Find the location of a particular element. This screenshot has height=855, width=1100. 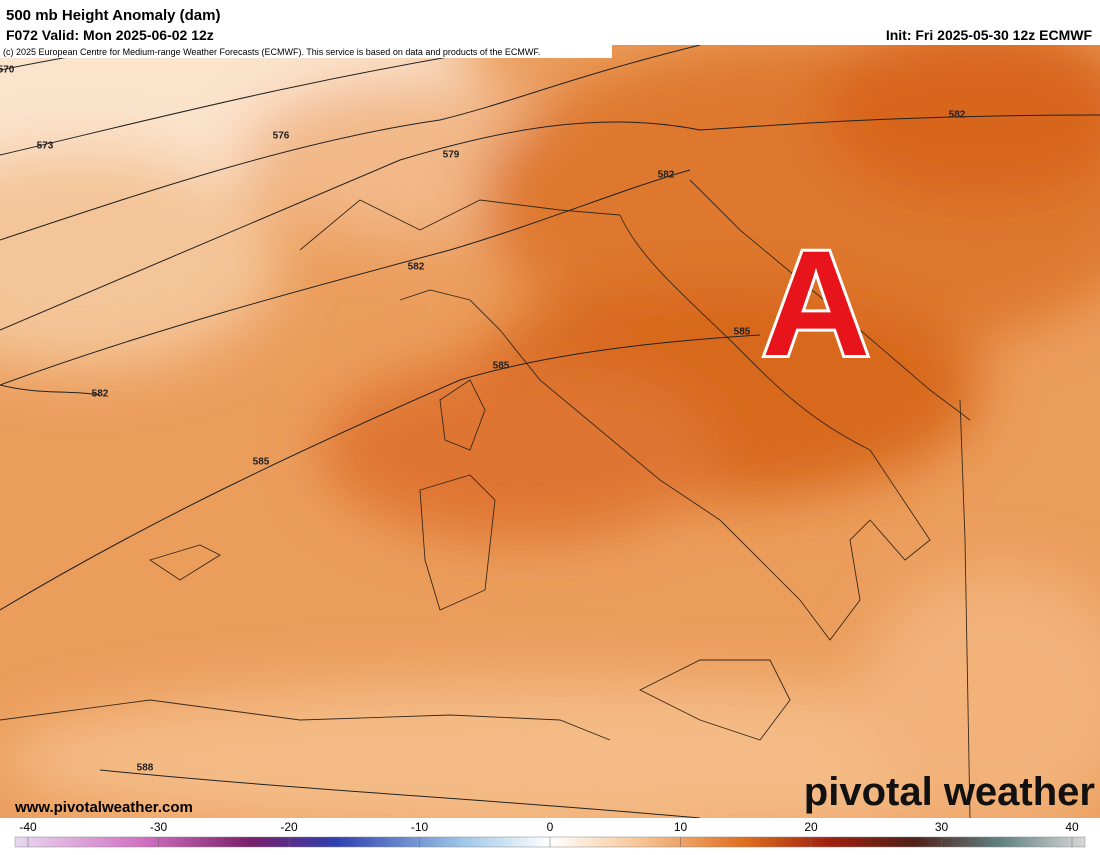

colorbar-tick-label: 0 is located at coordinates (550, 827).